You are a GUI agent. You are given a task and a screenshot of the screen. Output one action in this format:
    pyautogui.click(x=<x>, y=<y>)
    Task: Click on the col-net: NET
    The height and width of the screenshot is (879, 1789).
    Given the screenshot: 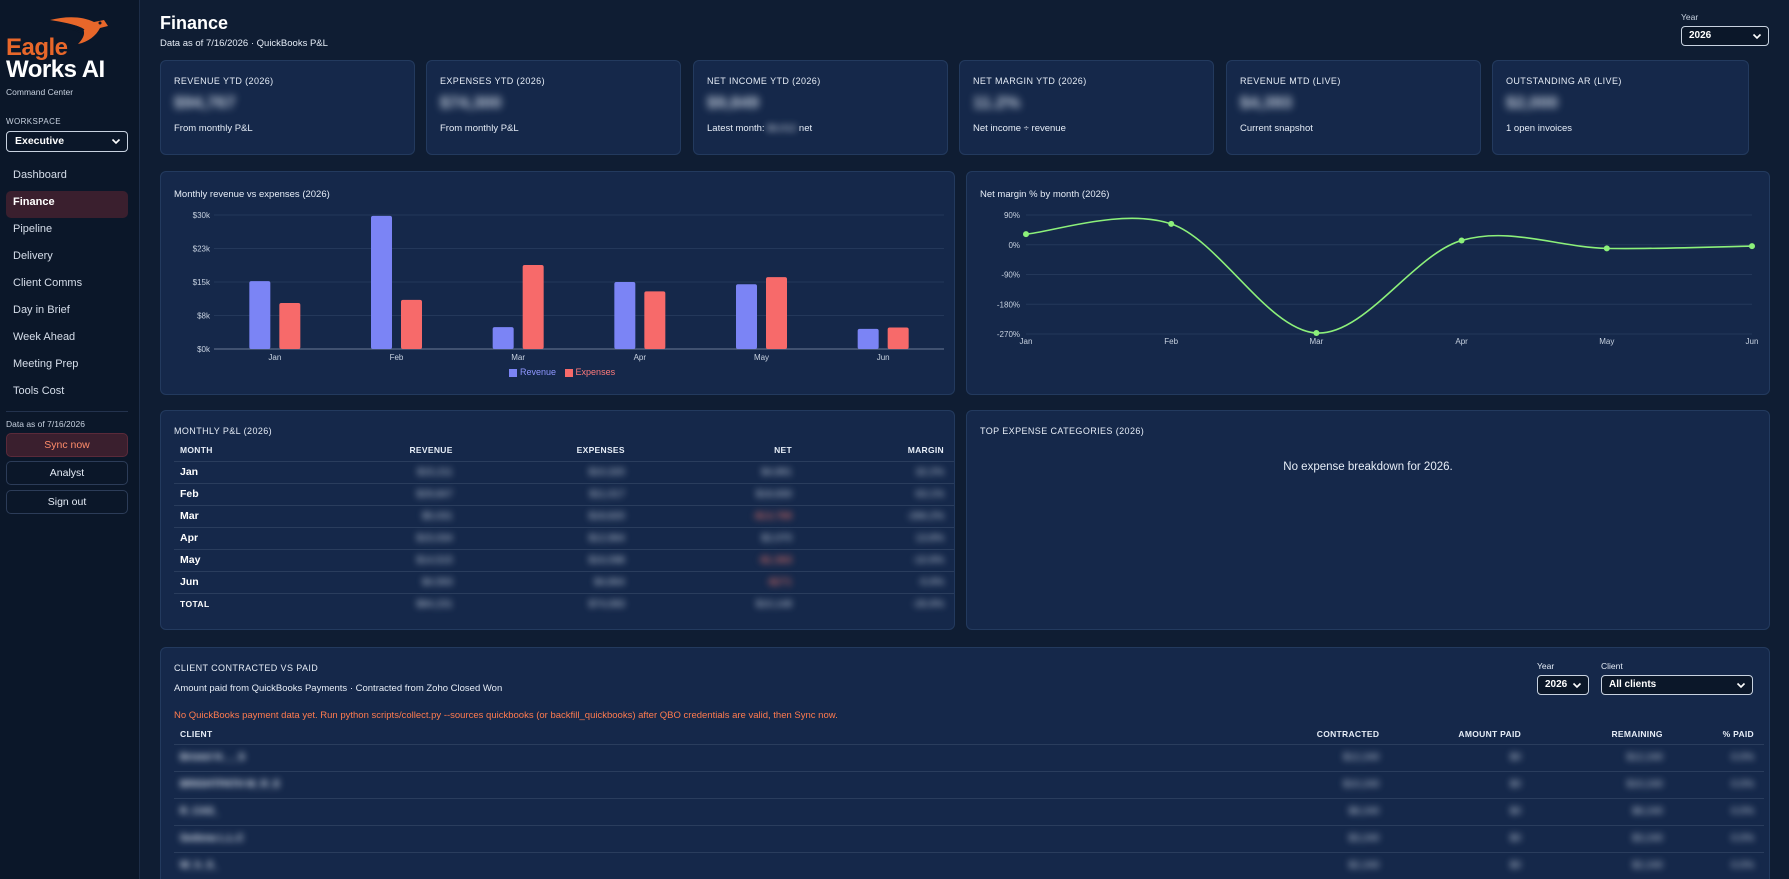 What is the action you would take?
    pyautogui.click(x=783, y=449)
    